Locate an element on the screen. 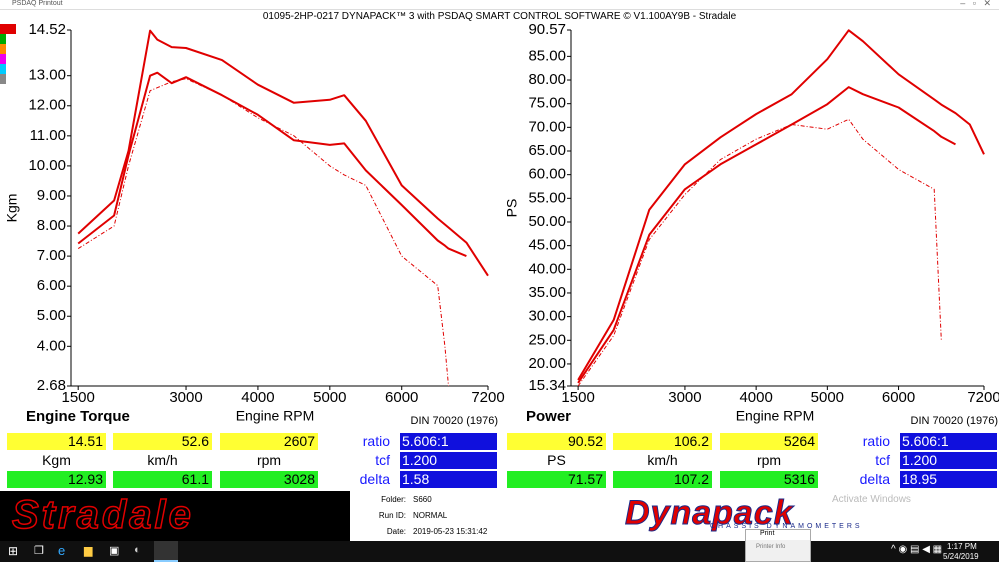 The width and height of the screenshot is (999, 562). y-tick-label: 65.00 is located at coordinates (547, 150).